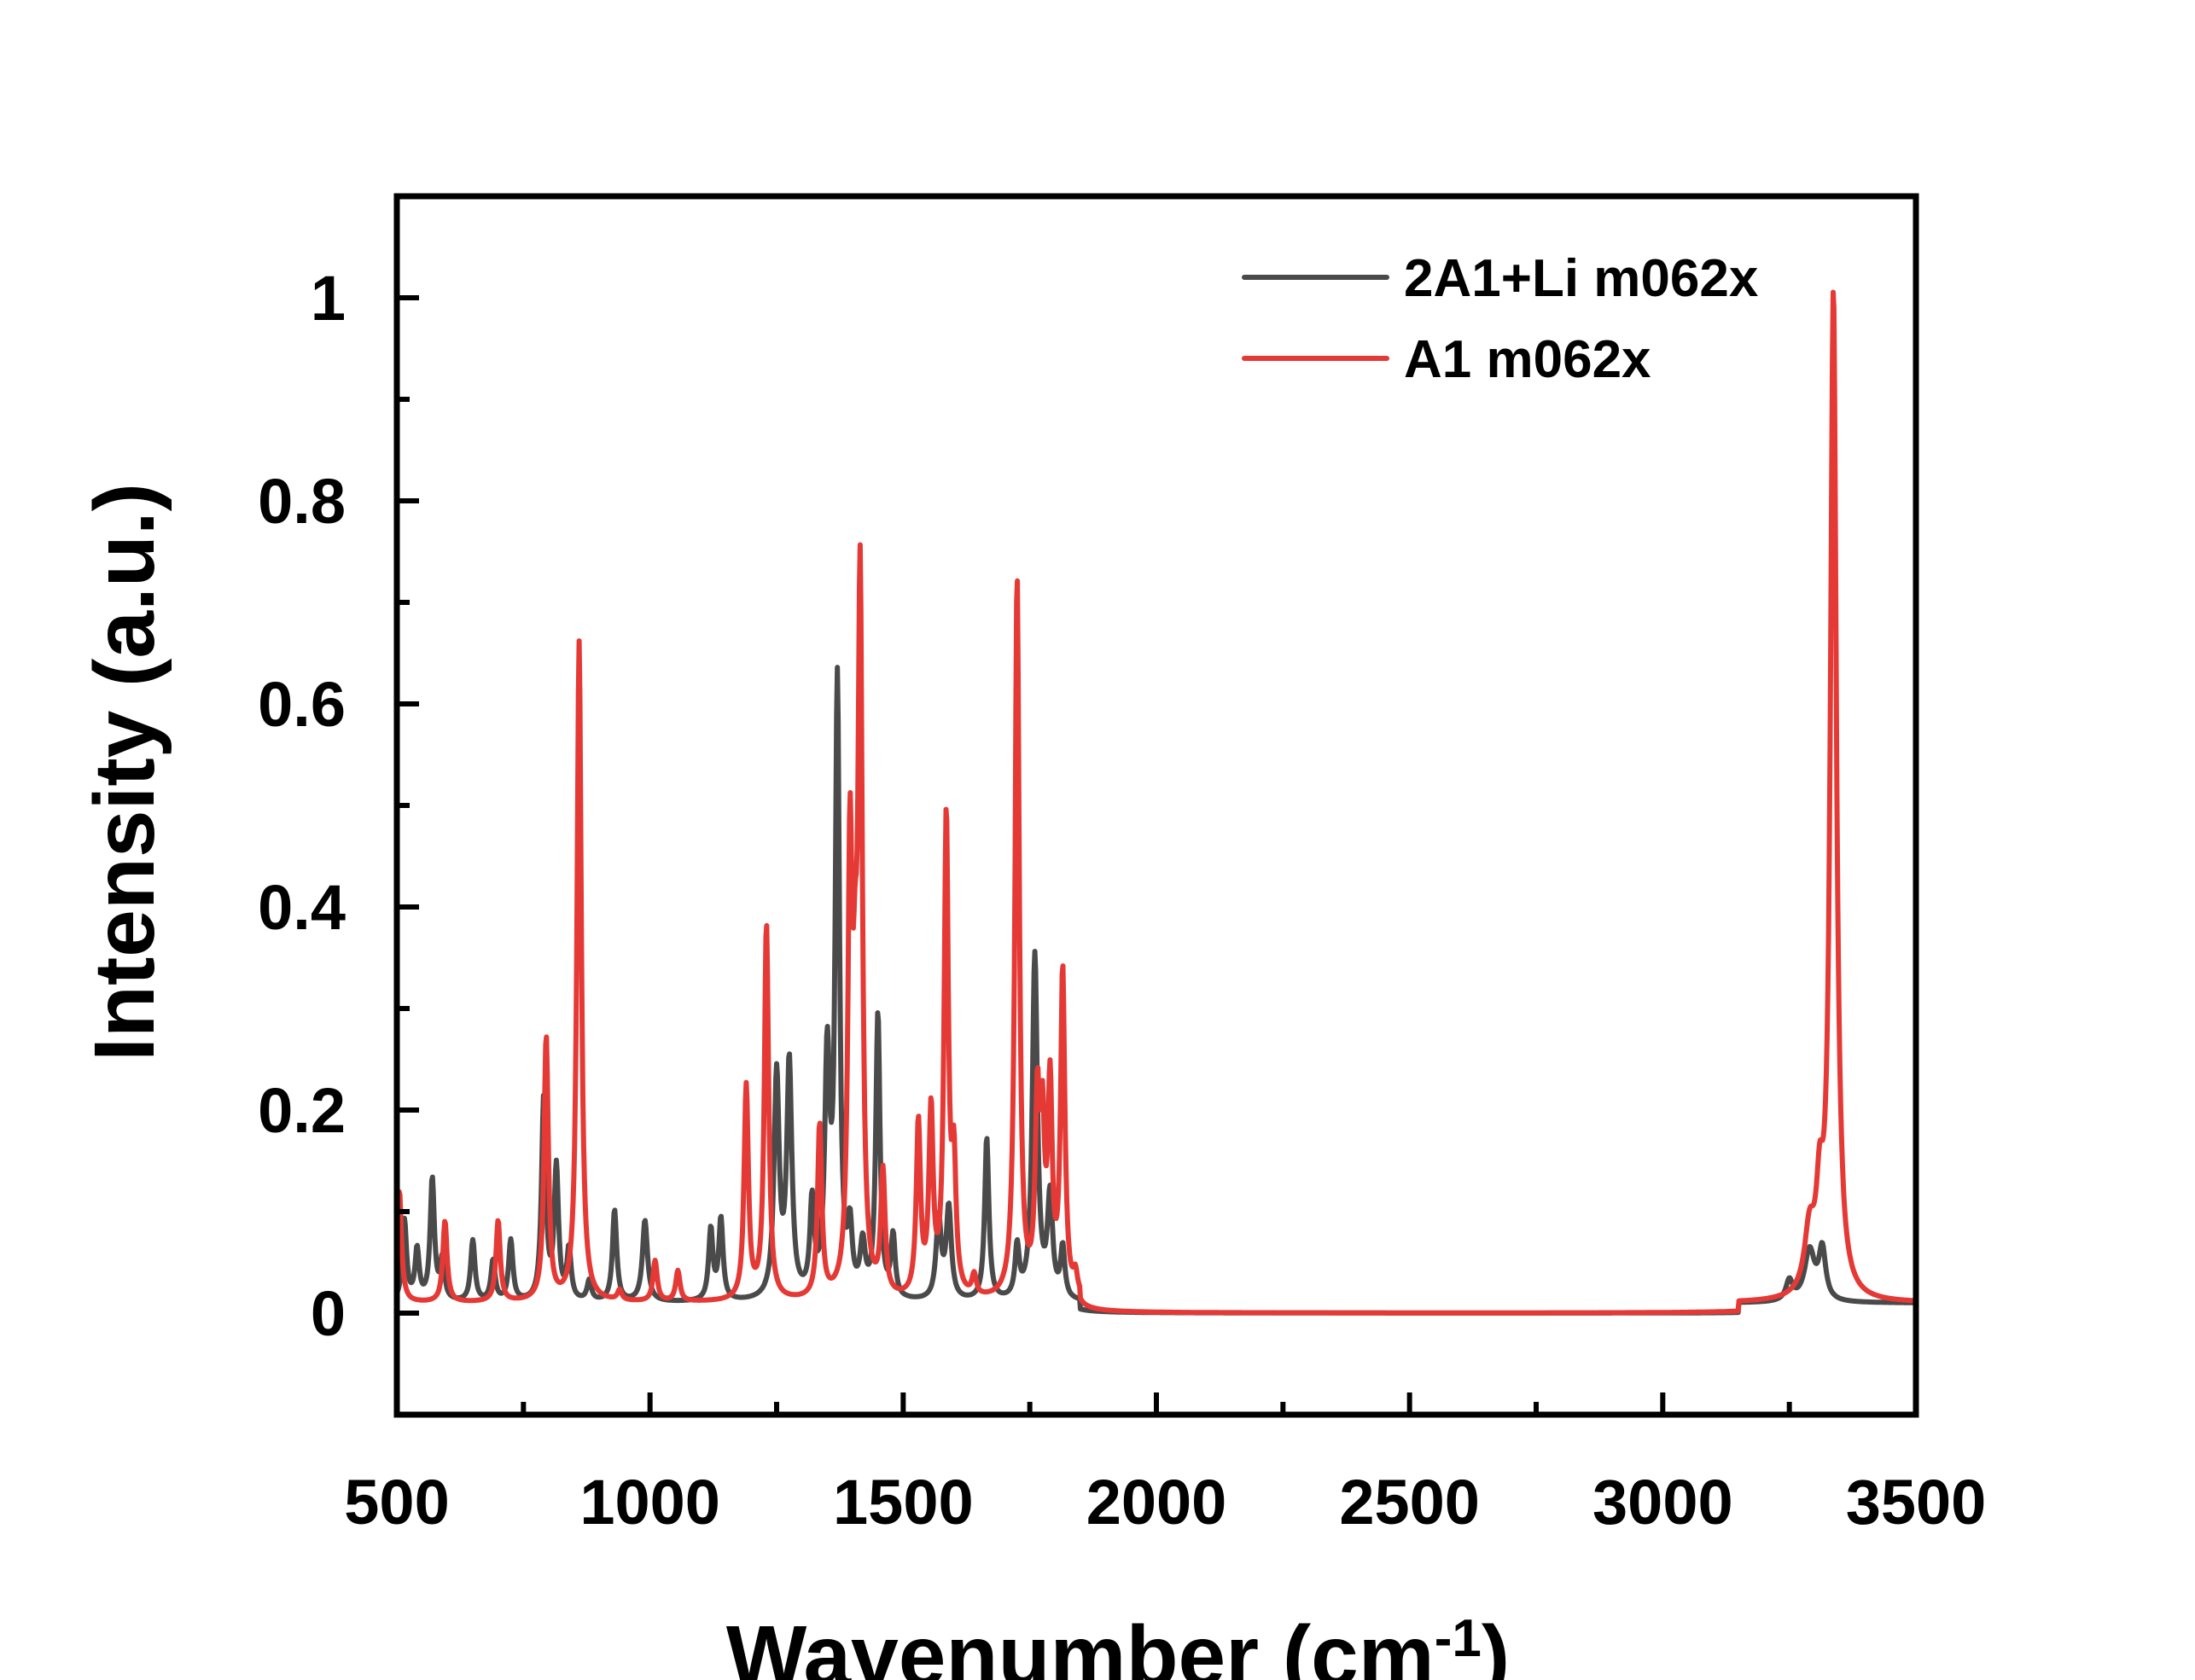  Describe the element at coordinates (302, 502) in the screenshot. I see `y-tick-label: 0.8` at that location.